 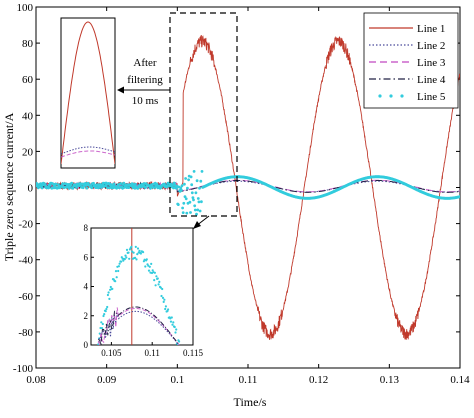 What do you see at coordinates (86, 345) in the screenshot?
I see `inset-y-tick-label: 0` at bounding box center [86, 345].